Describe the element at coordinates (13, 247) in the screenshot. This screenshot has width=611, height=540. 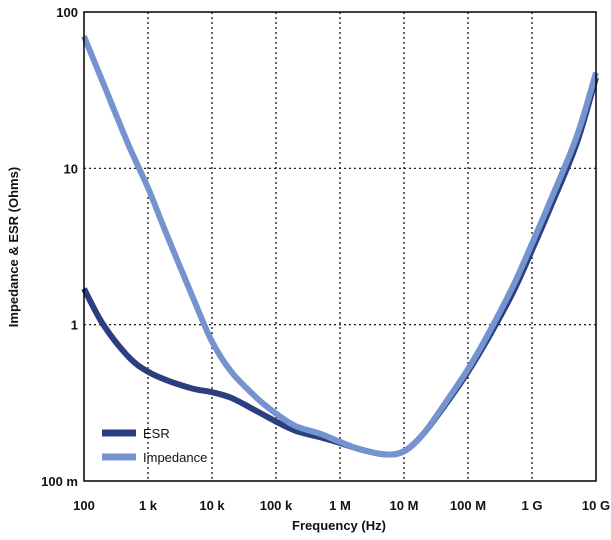
I see `y-axis-label: Impedance & ESR (Ohms)` at that location.